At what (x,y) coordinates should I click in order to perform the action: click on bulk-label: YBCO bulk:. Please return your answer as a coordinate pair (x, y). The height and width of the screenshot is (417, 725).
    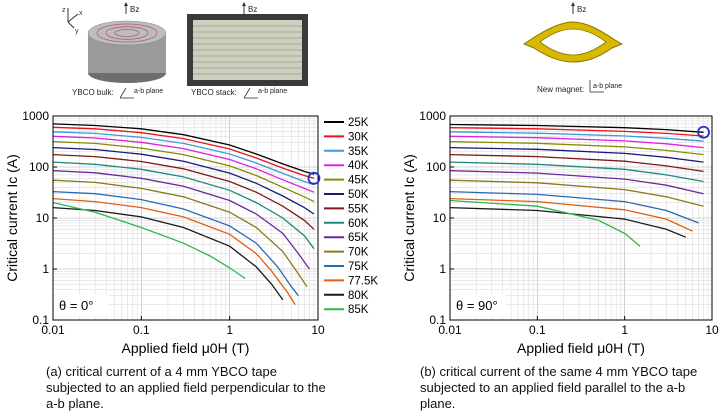
    Looking at the image, I should click on (93, 92).